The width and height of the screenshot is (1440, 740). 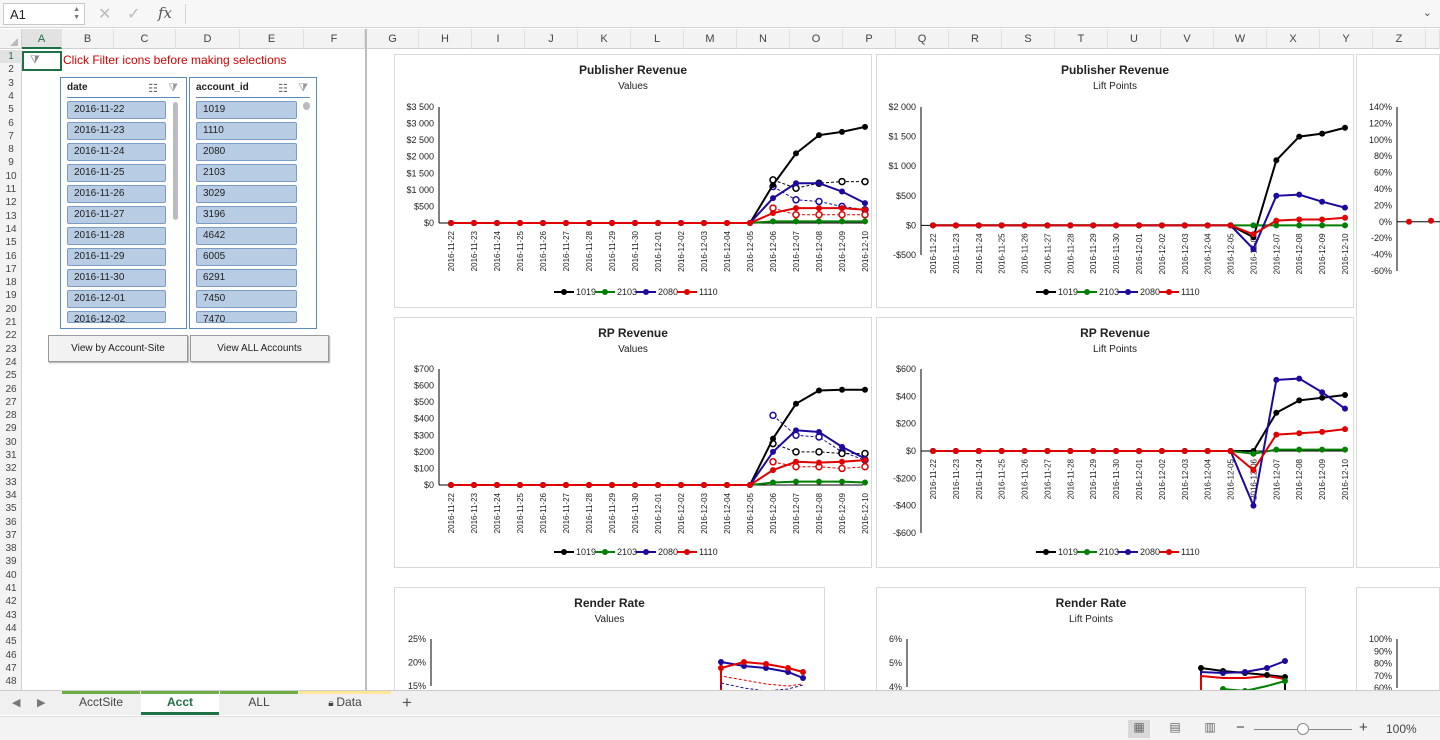 What do you see at coordinates (11, 70) in the screenshot?
I see `row-header-2: 2` at bounding box center [11, 70].